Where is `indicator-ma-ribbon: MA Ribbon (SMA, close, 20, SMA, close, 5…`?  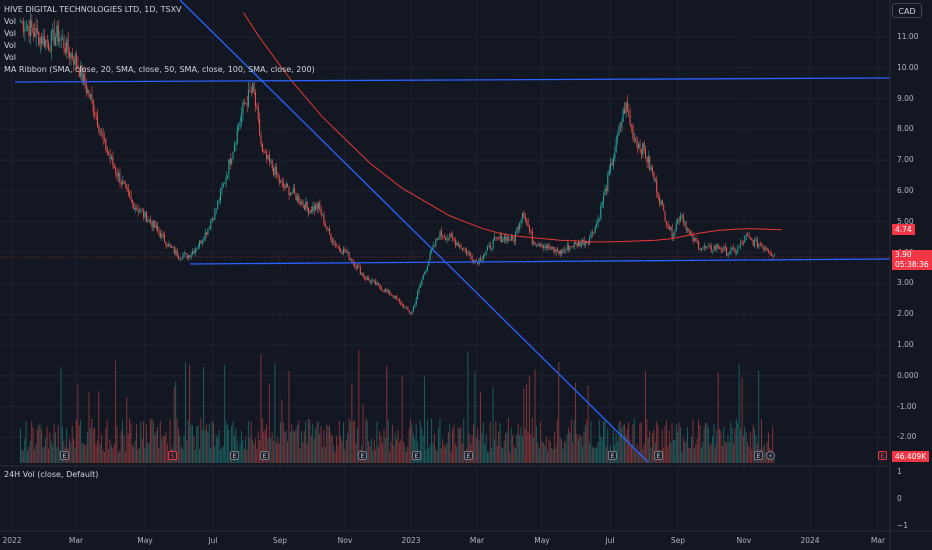
indicator-ma-ribbon: MA Ribbon (SMA, close, 20, SMA, close, 5… is located at coordinates (159, 69).